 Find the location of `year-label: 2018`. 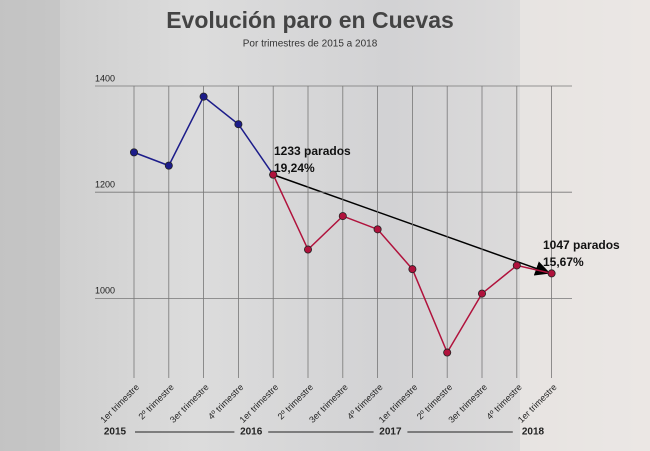

year-label: 2018 is located at coordinates (533, 432).